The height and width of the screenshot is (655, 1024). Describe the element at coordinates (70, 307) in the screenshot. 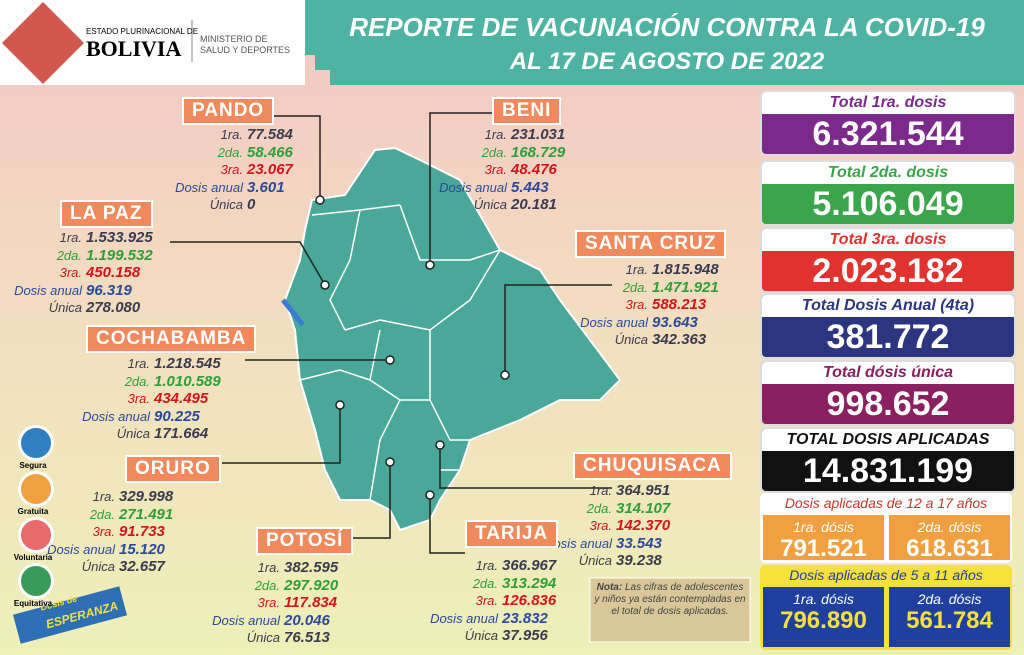

I see `dose-row: Única 278.080` at that location.